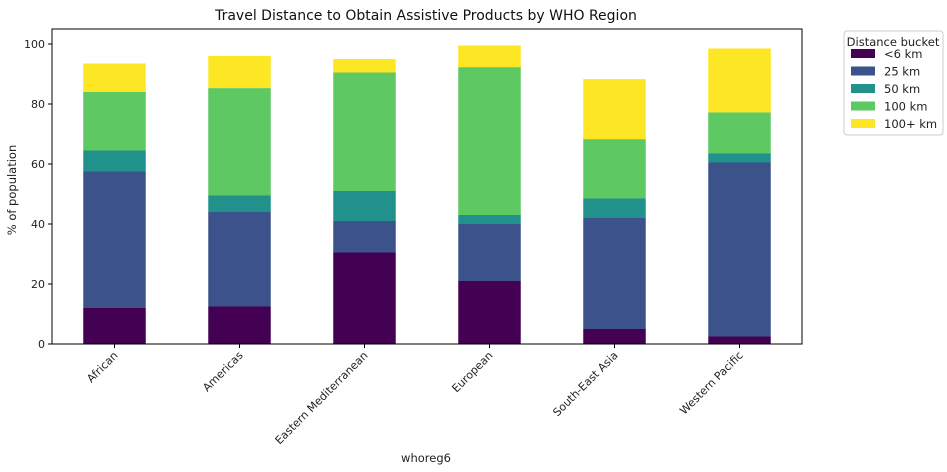 Image resolution: width=947 pixels, height=472 pixels. I want to click on y-axis-ticks: 0 20 40 60 80 100, so click(38, 194).